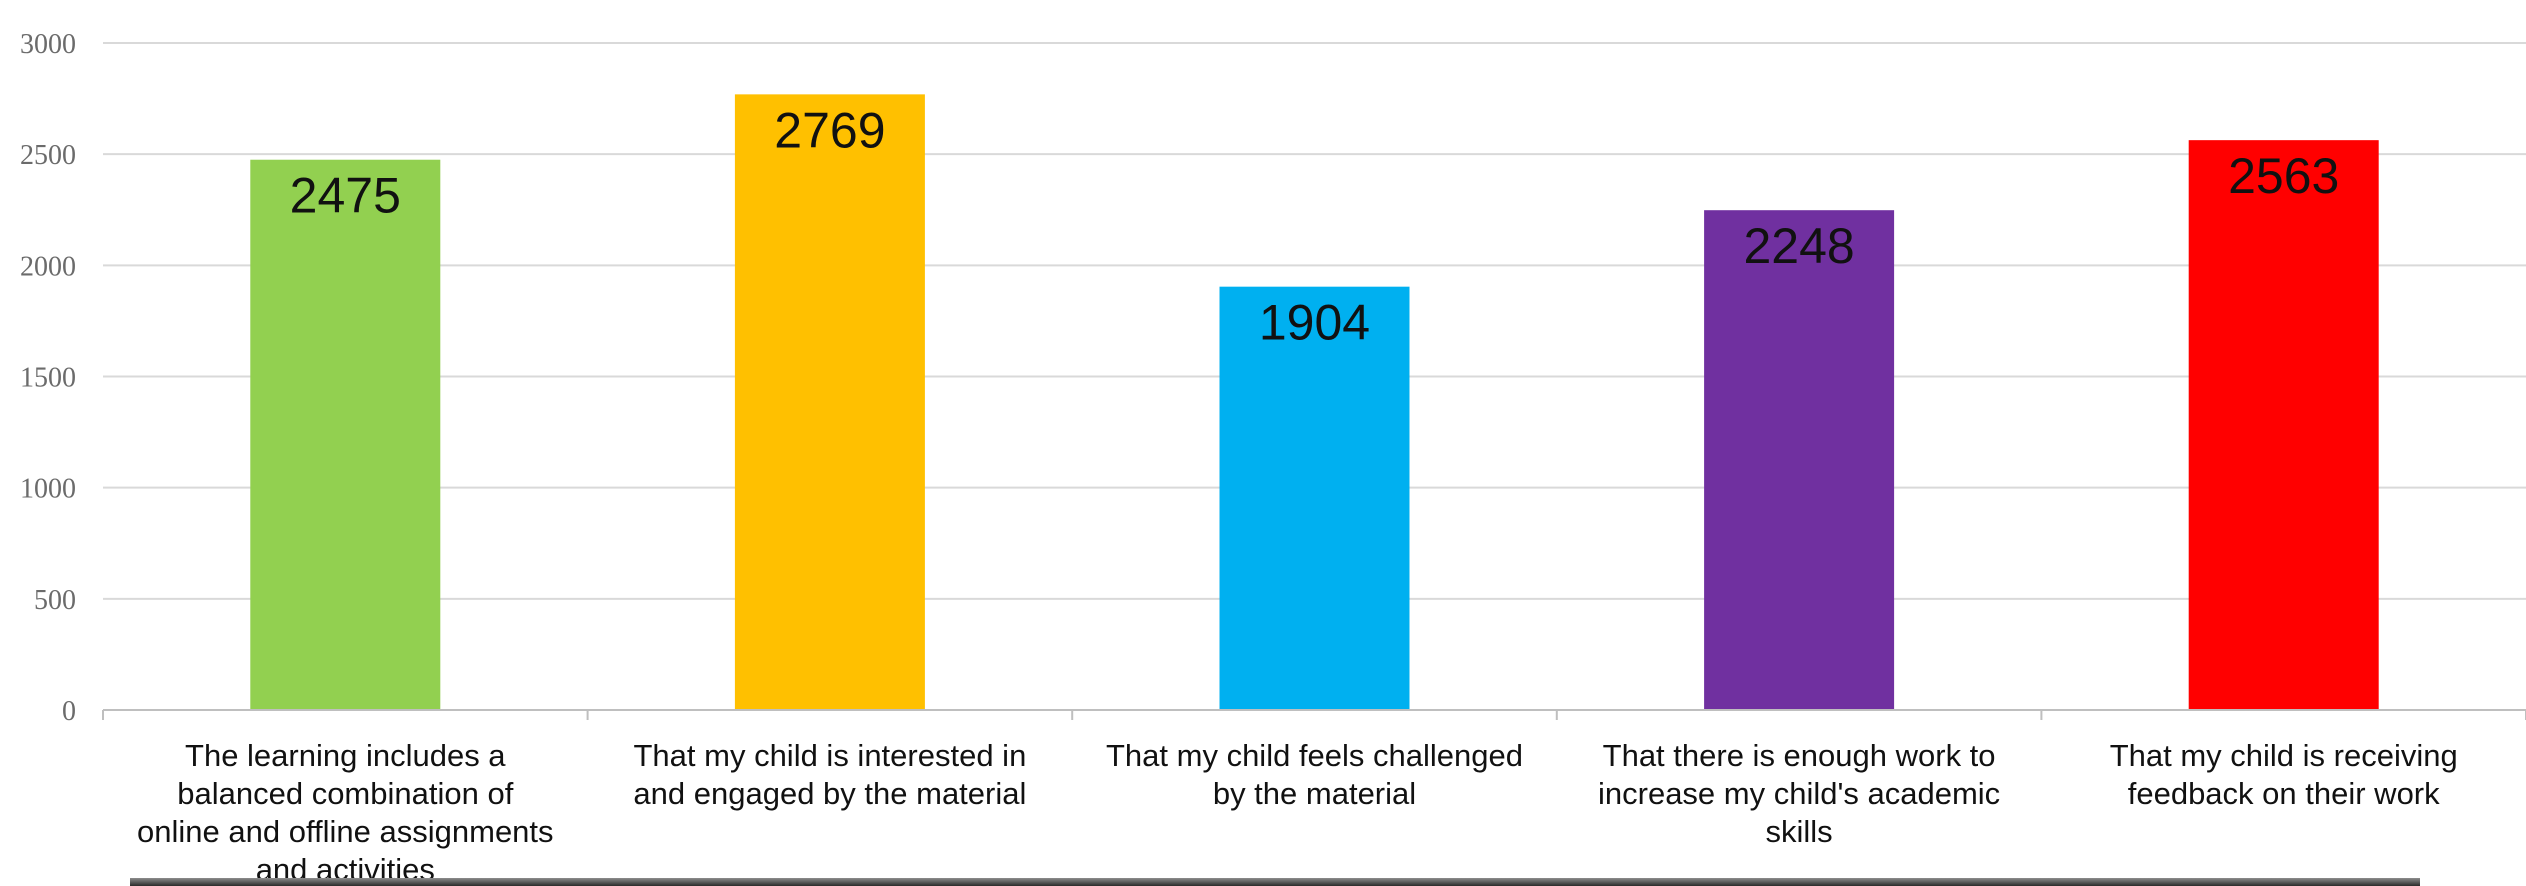  Describe the element at coordinates (345, 196) in the screenshot. I see `data-label: 2475` at that location.